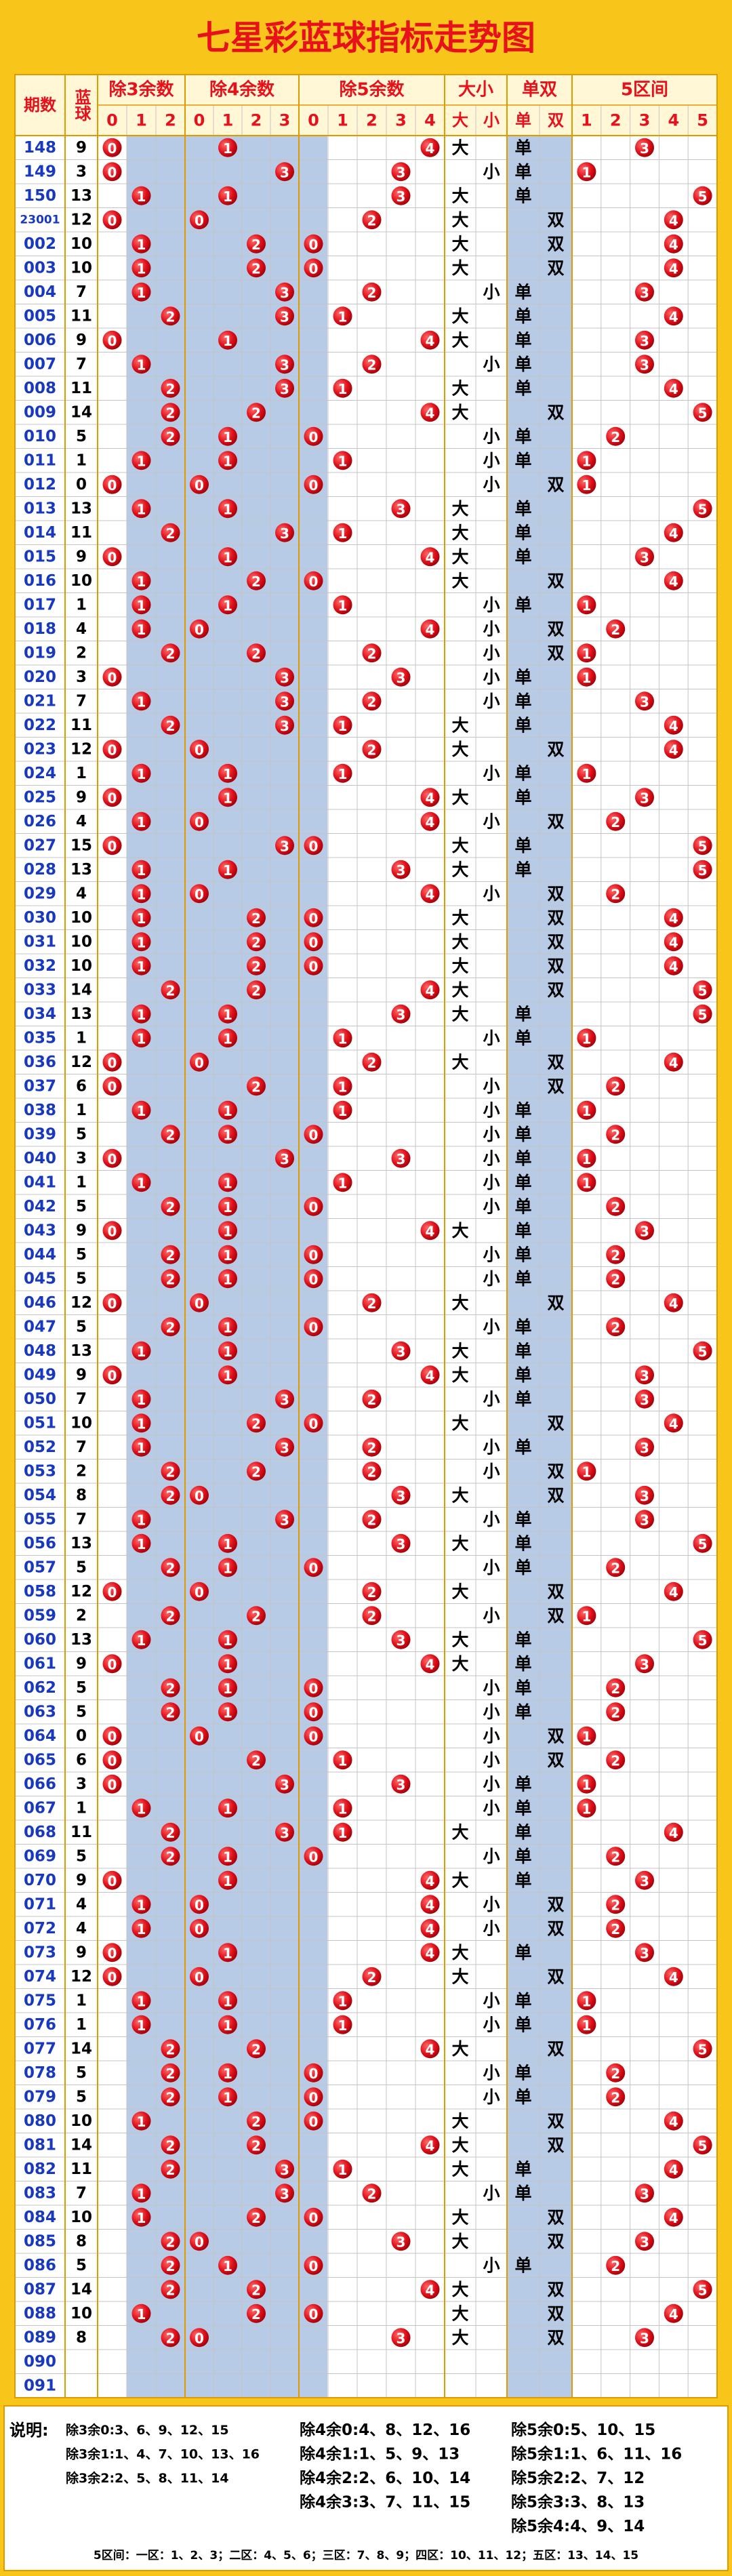  Describe the element at coordinates (81, 725) in the screenshot. I see `ball-value: 11` at that location.